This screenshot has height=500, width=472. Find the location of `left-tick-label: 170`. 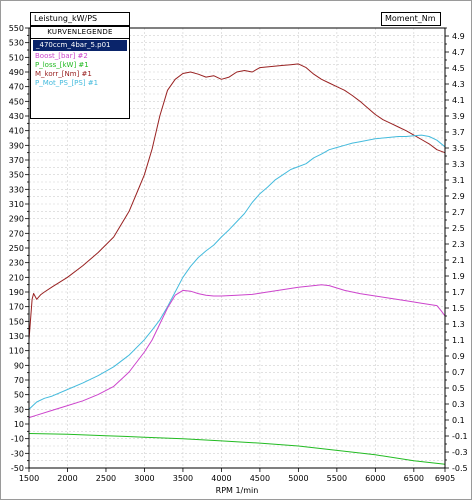

left-tick-label: 170 is located at coordinates (16, 307).